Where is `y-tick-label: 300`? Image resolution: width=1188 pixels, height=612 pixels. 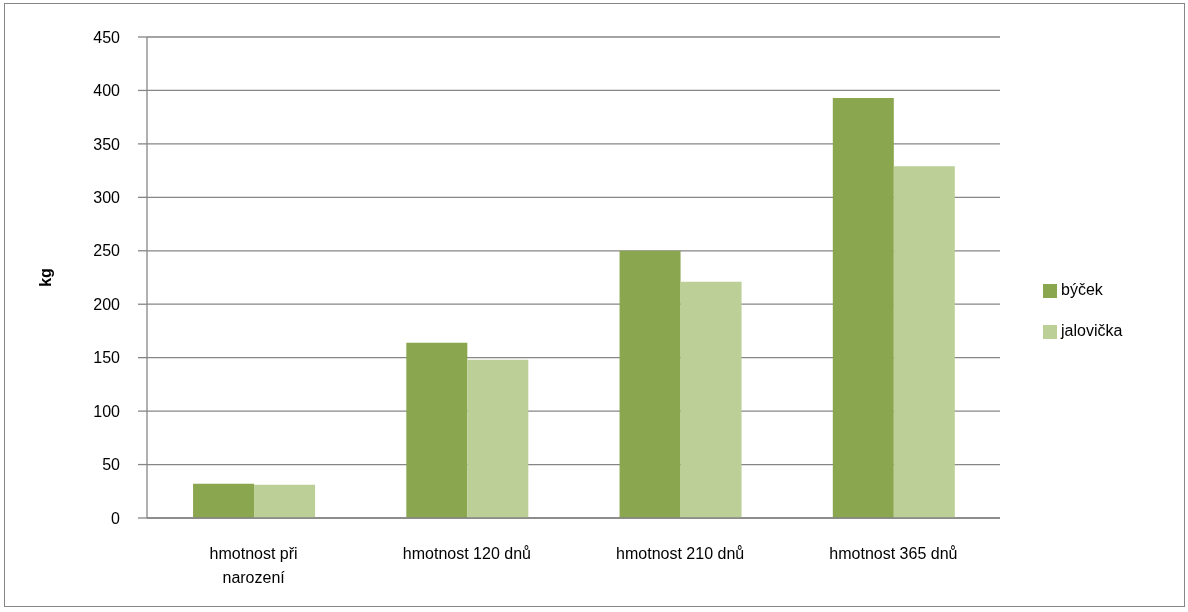 y-tick-label: 300 is located at coordinates (107, 198).